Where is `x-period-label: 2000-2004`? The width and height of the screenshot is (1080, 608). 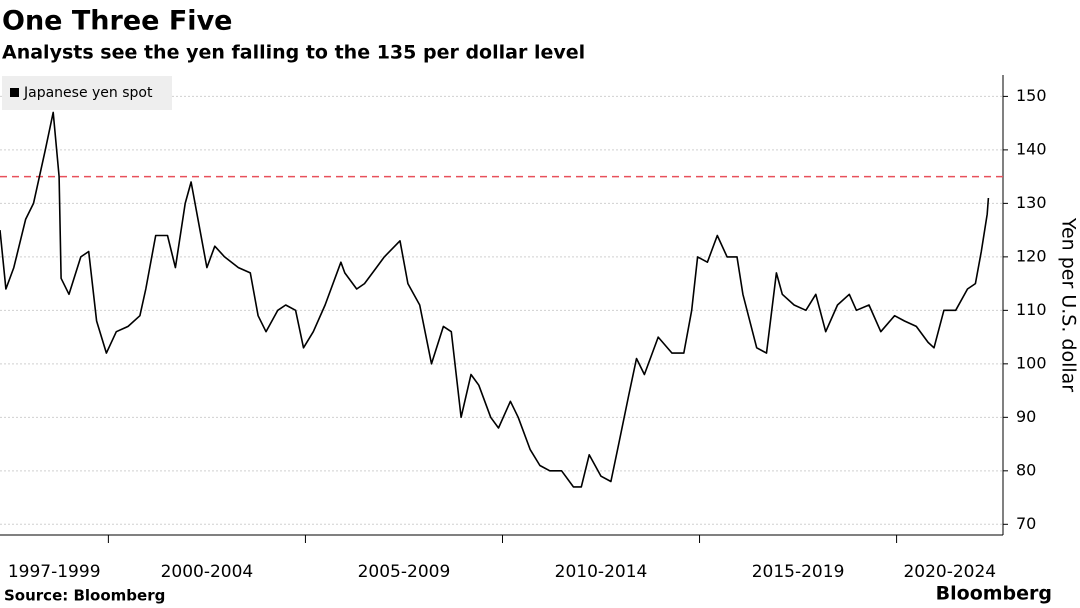 x-period-label: 2000-2004 is located at coordinates (207, 572).